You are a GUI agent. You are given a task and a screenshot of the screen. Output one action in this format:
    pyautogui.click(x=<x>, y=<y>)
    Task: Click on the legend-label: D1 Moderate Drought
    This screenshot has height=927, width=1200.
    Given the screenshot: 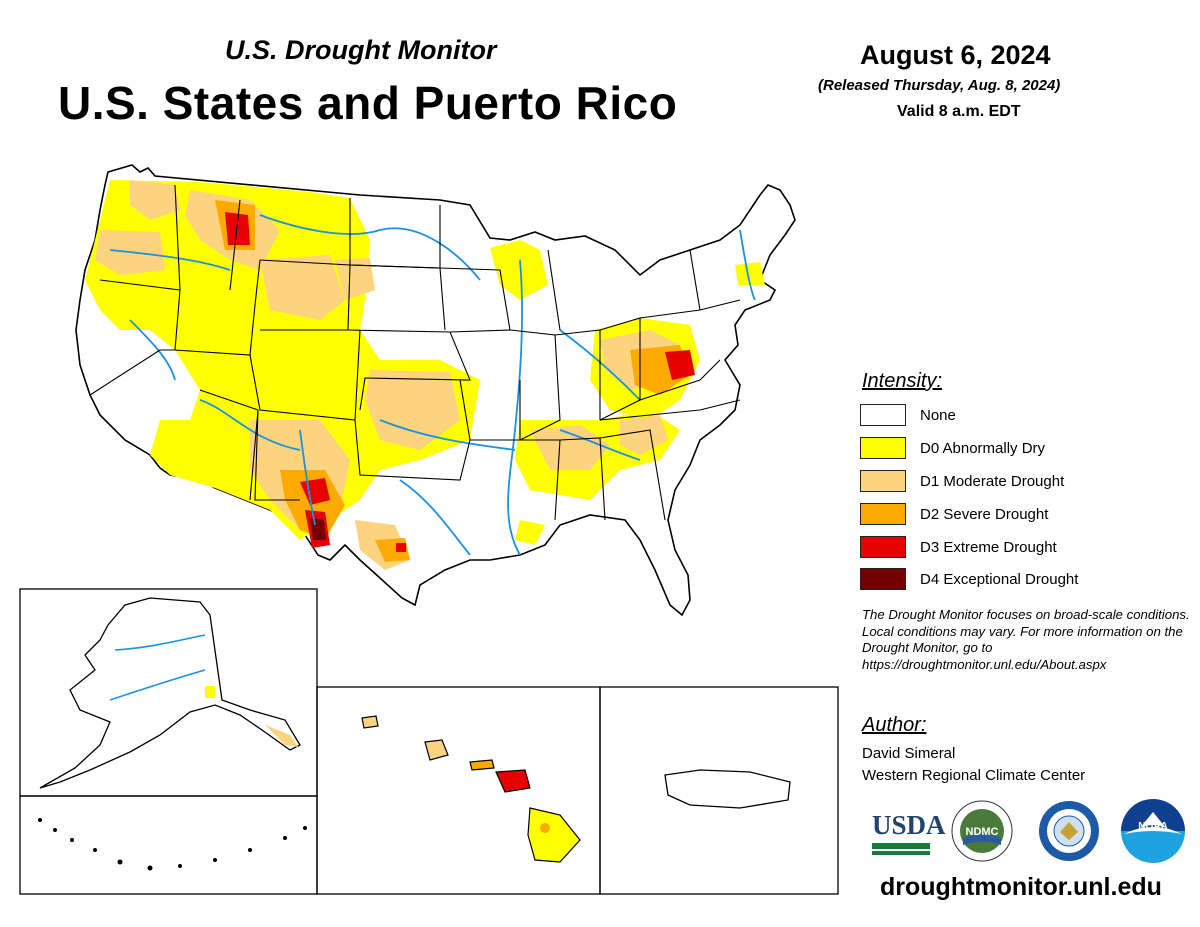 What is the action you would take?
    pyautogui.click(x=992, y=481)
    